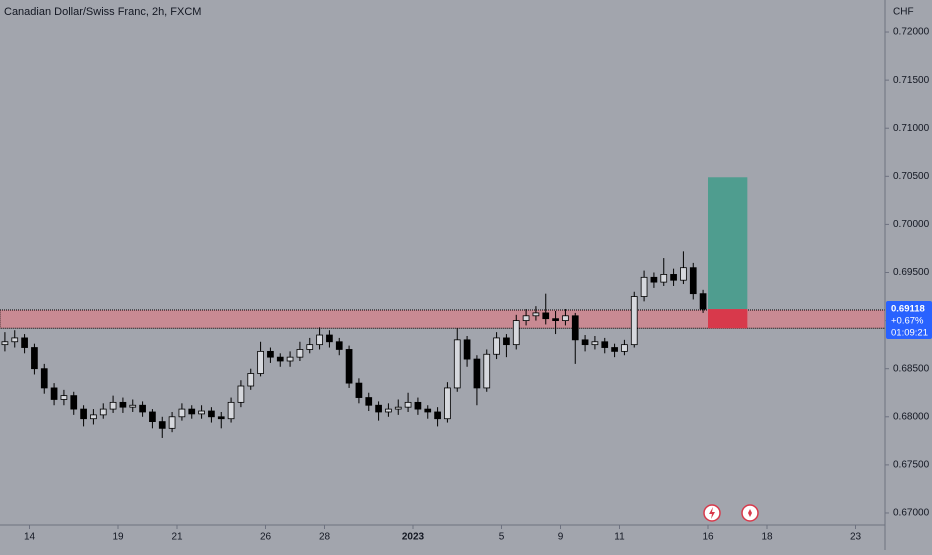  Describe the element at coordinates (118, 537) in the screenshot. I see `x-tick-label: 19` at that location.